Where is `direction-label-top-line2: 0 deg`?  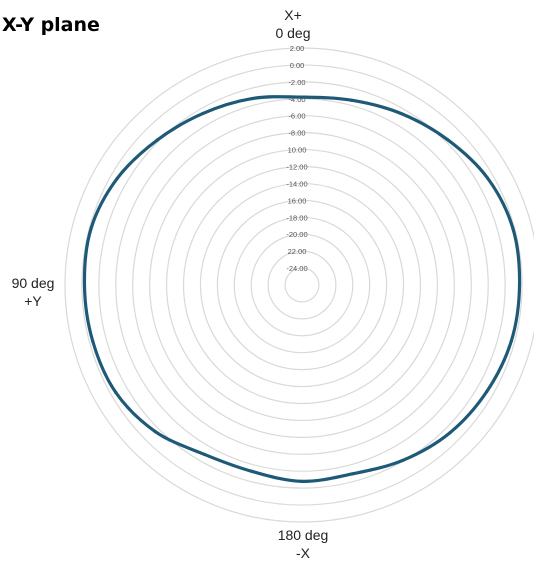 direction-label-top-line2: 0 deg is located at coordinates (293, 33).